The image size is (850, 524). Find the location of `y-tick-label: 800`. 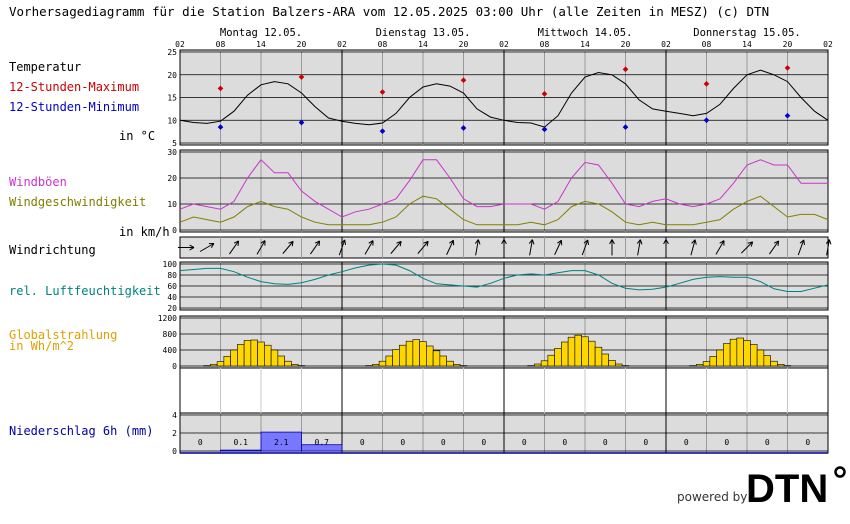

y-tick-label: 800 is located at coordinates (170, 334).